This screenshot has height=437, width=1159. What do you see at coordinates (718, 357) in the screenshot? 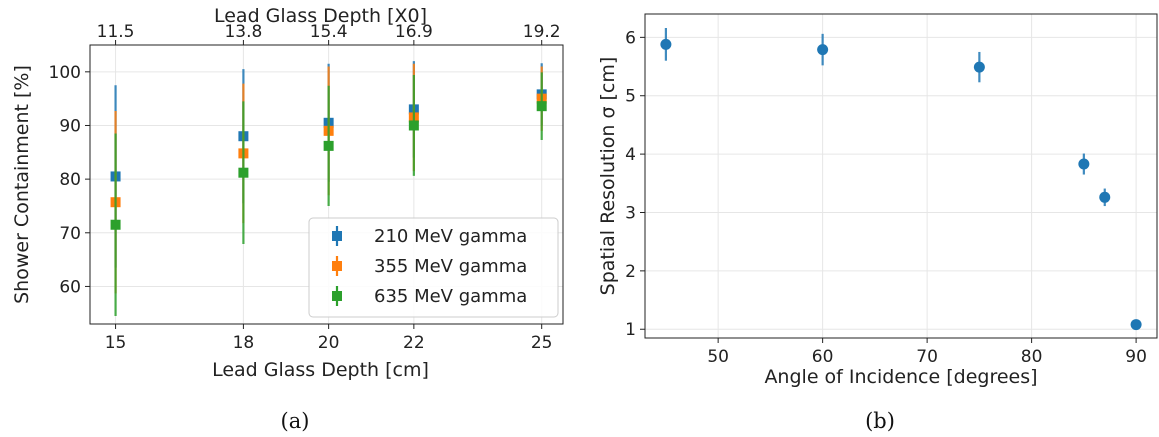
I see `x-tick-label: 50` at bounding box center [718, 357].